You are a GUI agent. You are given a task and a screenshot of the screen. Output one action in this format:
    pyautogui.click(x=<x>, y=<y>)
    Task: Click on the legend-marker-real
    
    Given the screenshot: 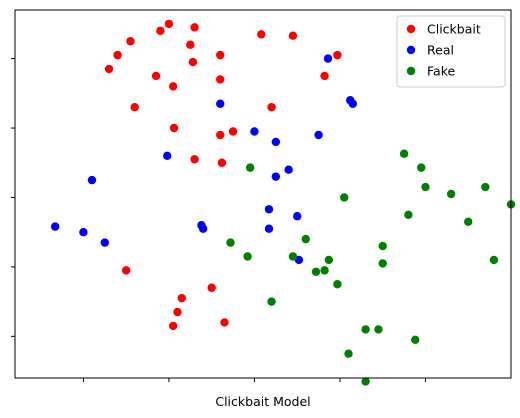 What is the action you would take?
    pyautogui.click(x=411, y=50)
    